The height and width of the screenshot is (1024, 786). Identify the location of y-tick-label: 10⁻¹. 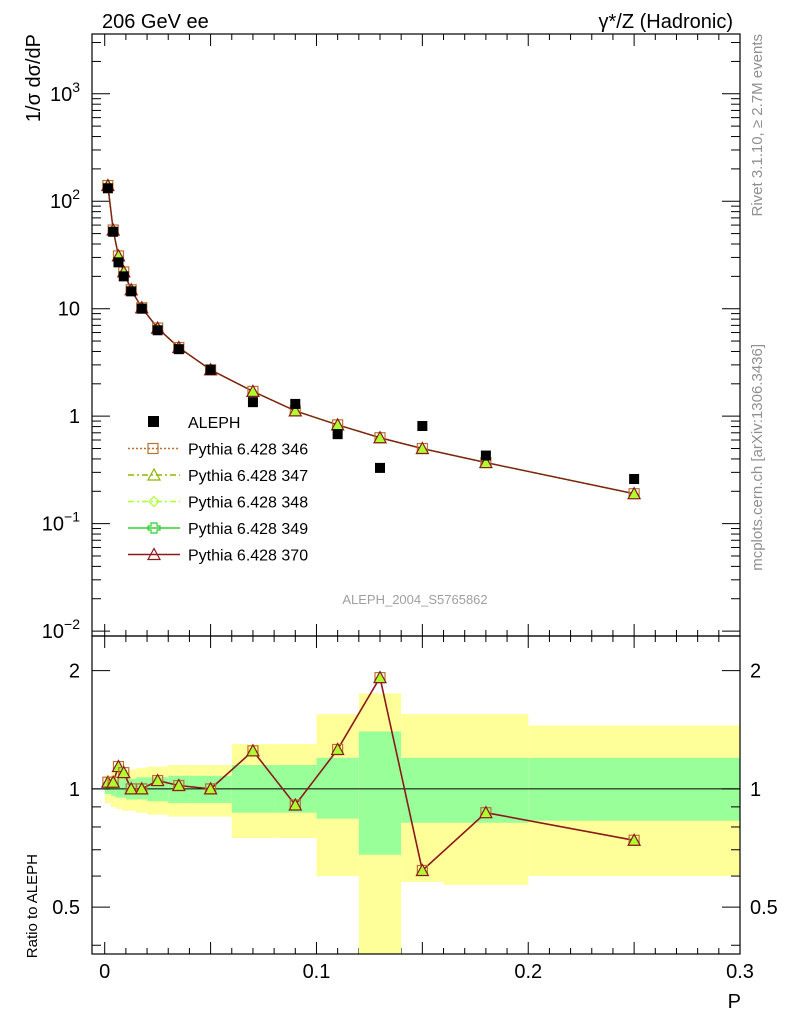
(61, 522).